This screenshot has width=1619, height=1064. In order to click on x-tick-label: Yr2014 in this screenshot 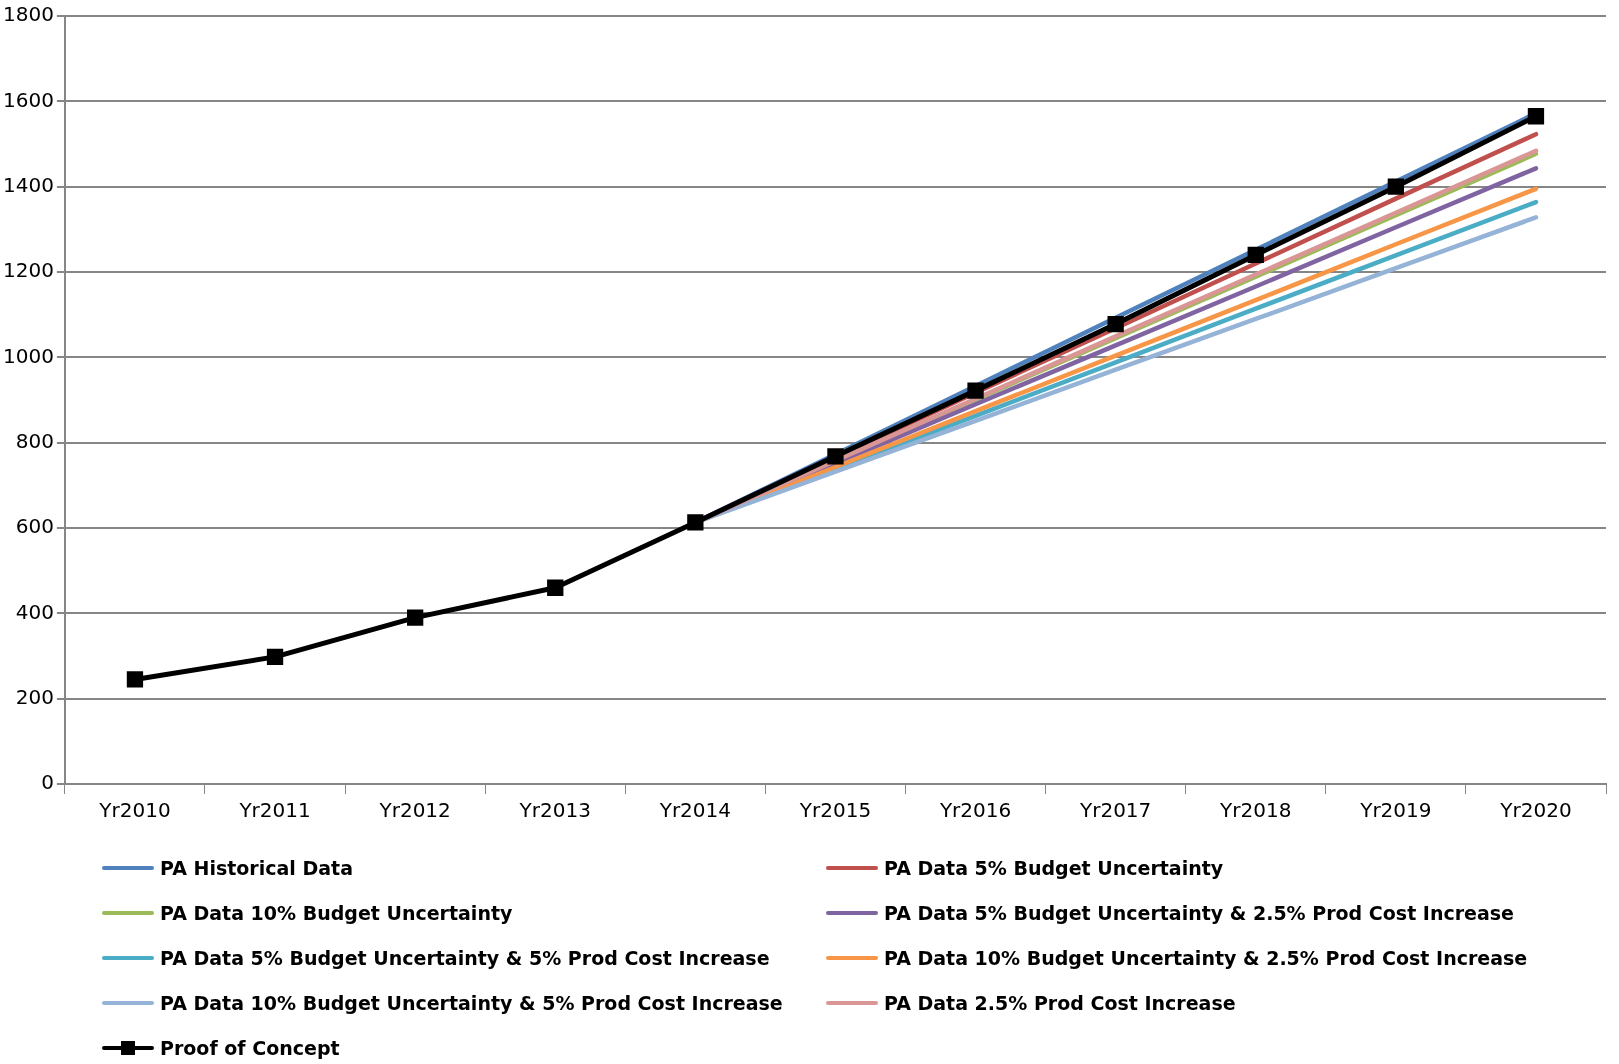, I will do `click(695, 810)`.